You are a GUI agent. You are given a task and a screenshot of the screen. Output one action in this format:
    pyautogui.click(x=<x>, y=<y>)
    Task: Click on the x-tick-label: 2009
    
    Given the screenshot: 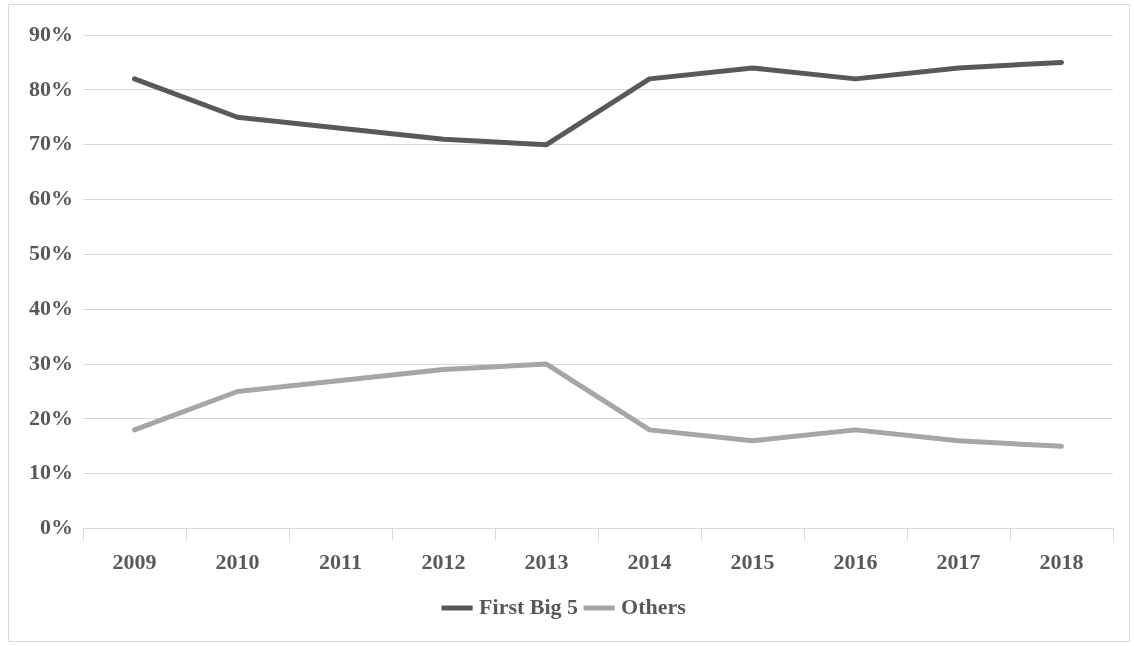 What is the action you would take?
    pyautogui.click(x=134, y=562)
    